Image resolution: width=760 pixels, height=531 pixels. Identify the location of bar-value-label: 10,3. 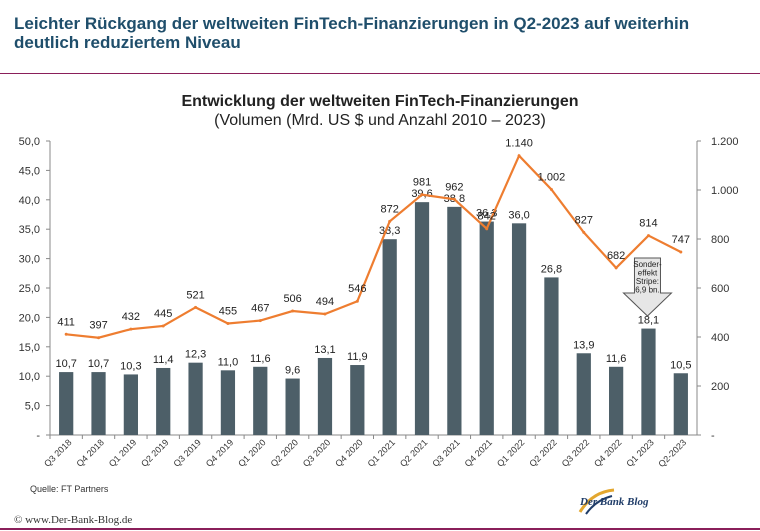
(130, 366).